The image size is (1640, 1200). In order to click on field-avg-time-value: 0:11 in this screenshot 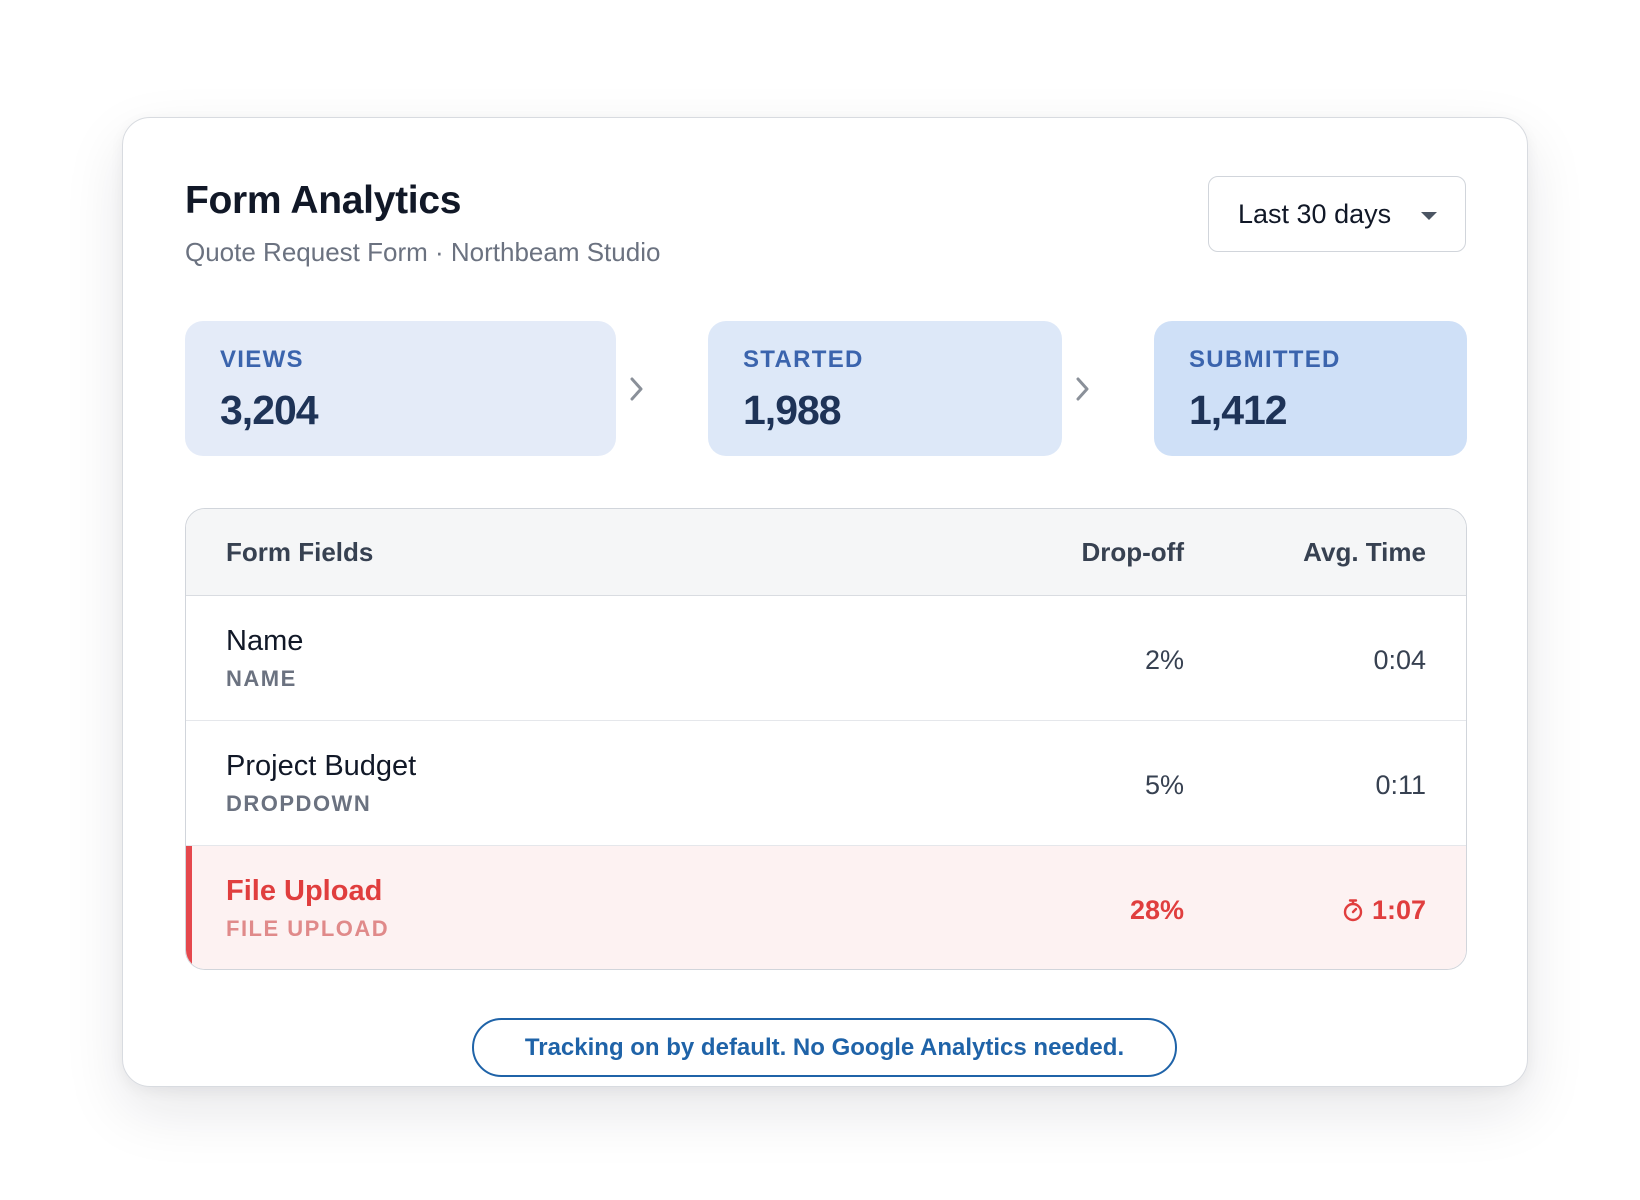, I will do `click(1400, 785)`.